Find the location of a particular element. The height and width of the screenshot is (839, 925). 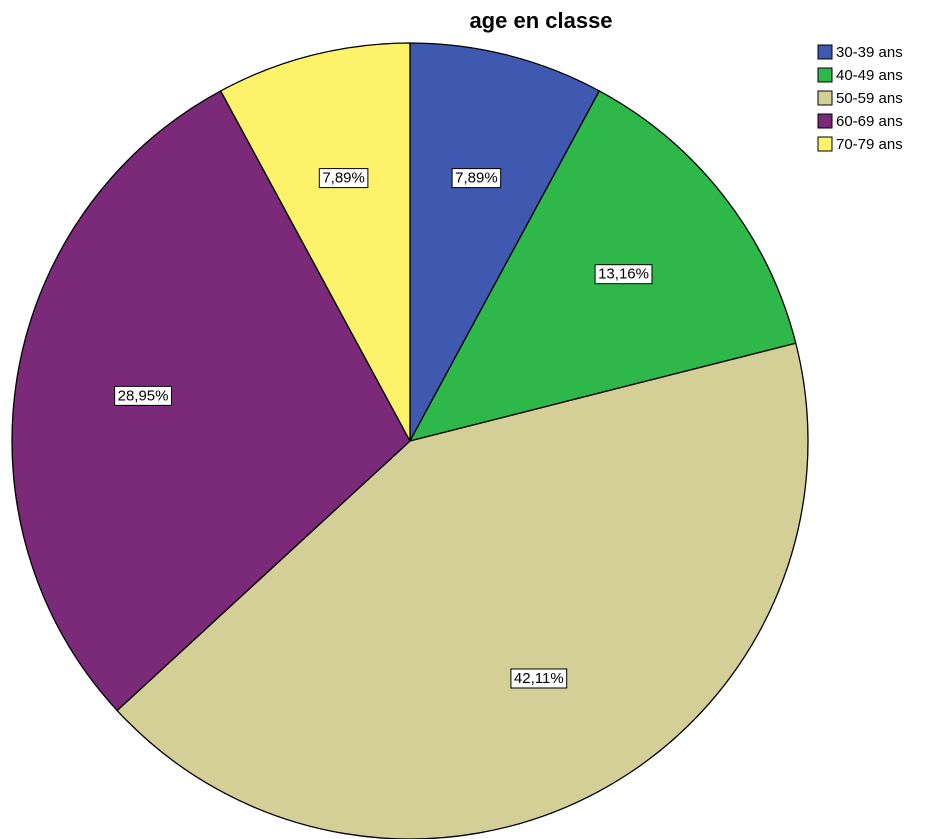

legend-label: 30-39 ans is located at coordinates (869, 52).